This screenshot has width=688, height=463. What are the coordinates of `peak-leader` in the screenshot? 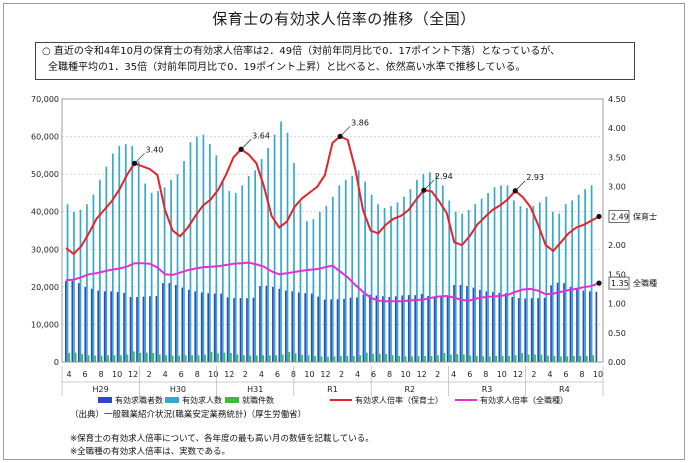 It's located at (429, 185).